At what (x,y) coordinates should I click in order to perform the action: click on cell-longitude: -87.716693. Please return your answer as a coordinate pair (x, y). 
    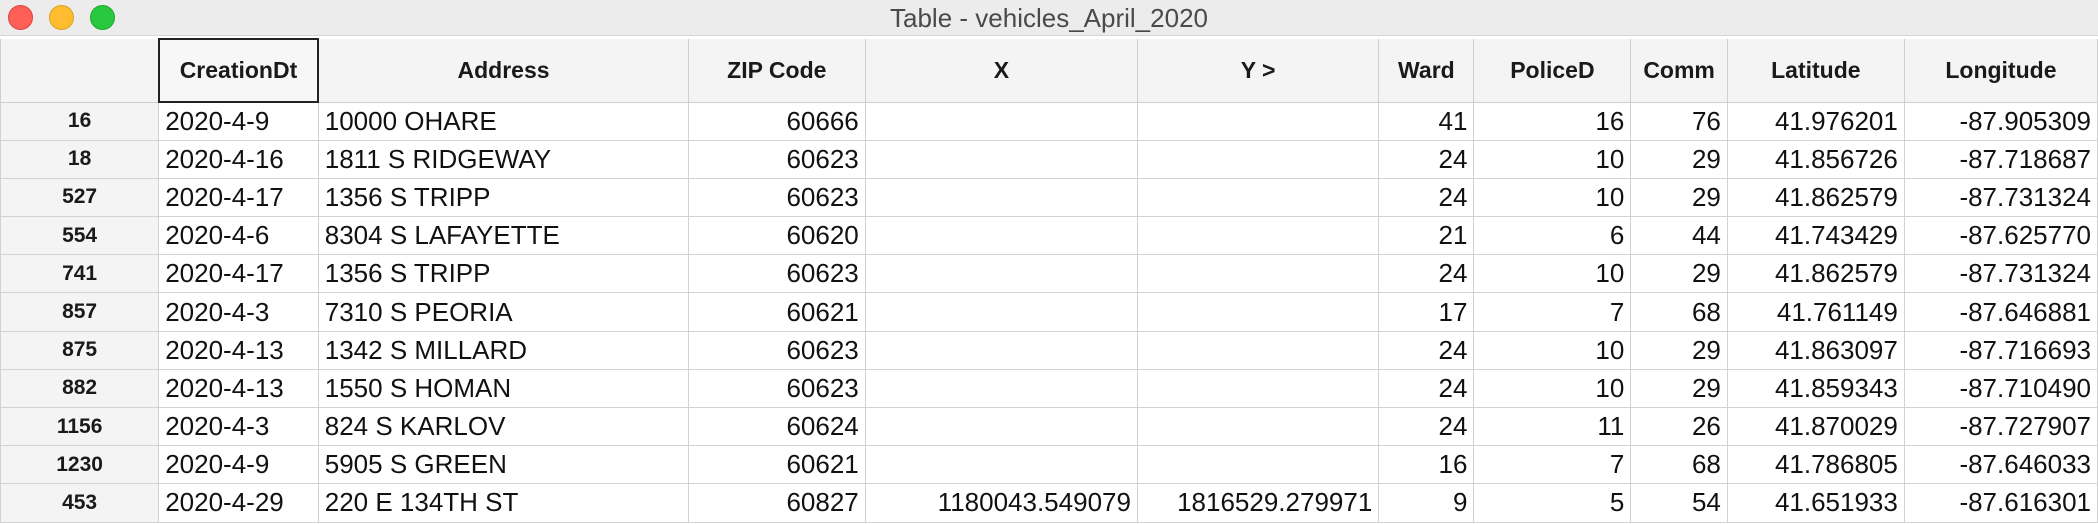
    Looking at the image, I should click on (2000, 350).